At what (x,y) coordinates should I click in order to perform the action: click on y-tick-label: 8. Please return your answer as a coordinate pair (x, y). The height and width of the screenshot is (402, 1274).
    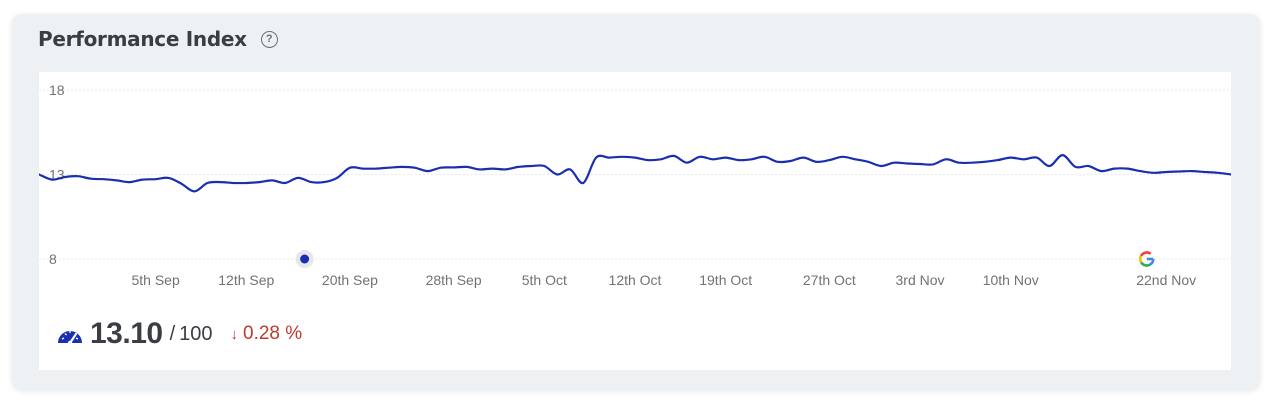
    Looking at the image, I should click on (53, 259).